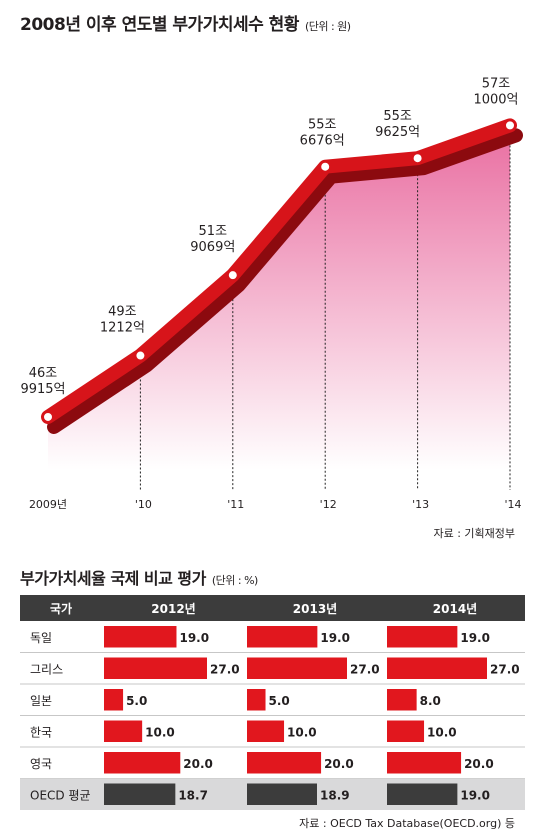 The image size is (537, 837). I want to click on value-label: 46조, so click(43, 373).